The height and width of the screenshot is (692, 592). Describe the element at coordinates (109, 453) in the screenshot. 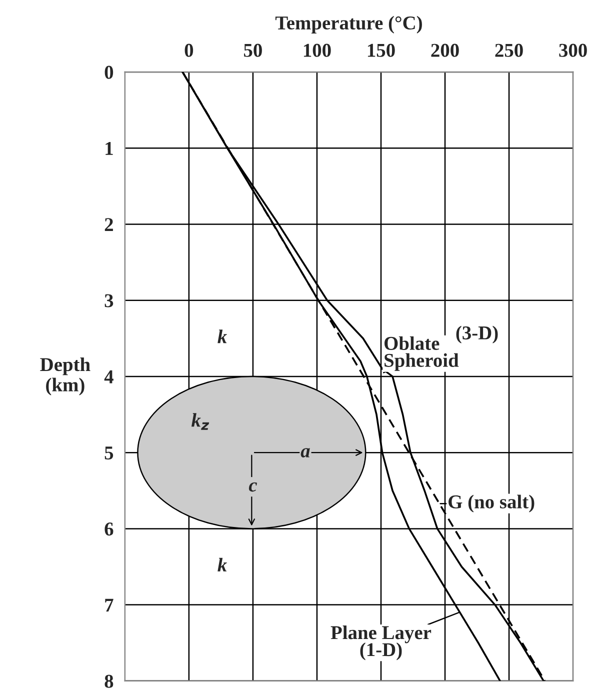

I see `y-tick-label: 5` at that location.